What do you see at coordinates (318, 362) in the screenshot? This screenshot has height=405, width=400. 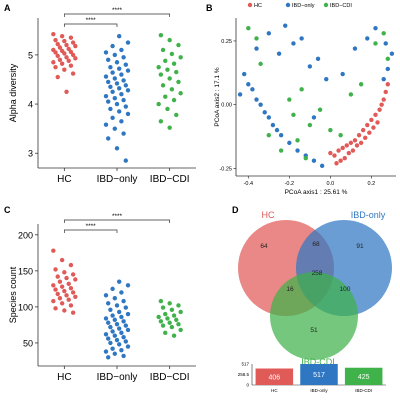 I see `venn-set-label-ibd-cdi: IBD-CDI` at bounding box center [318, 362].